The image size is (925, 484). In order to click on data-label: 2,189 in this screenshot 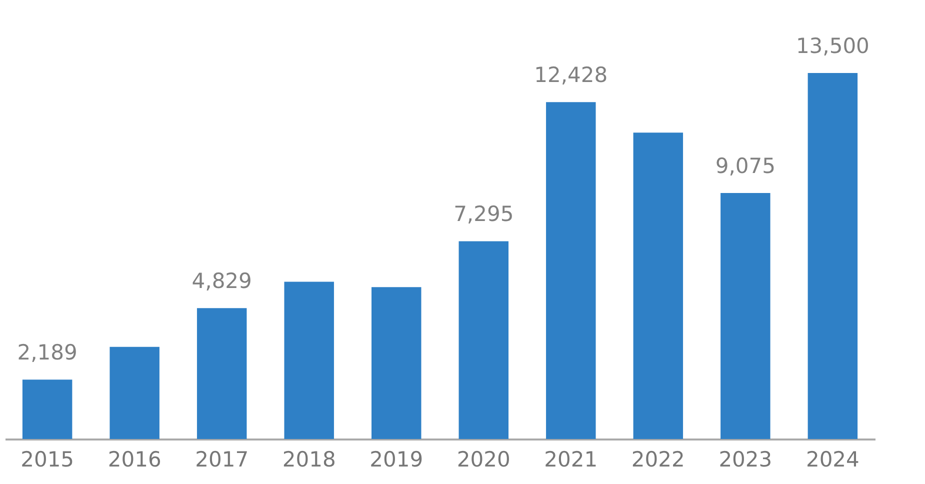, I will do `click(47, 352)`.